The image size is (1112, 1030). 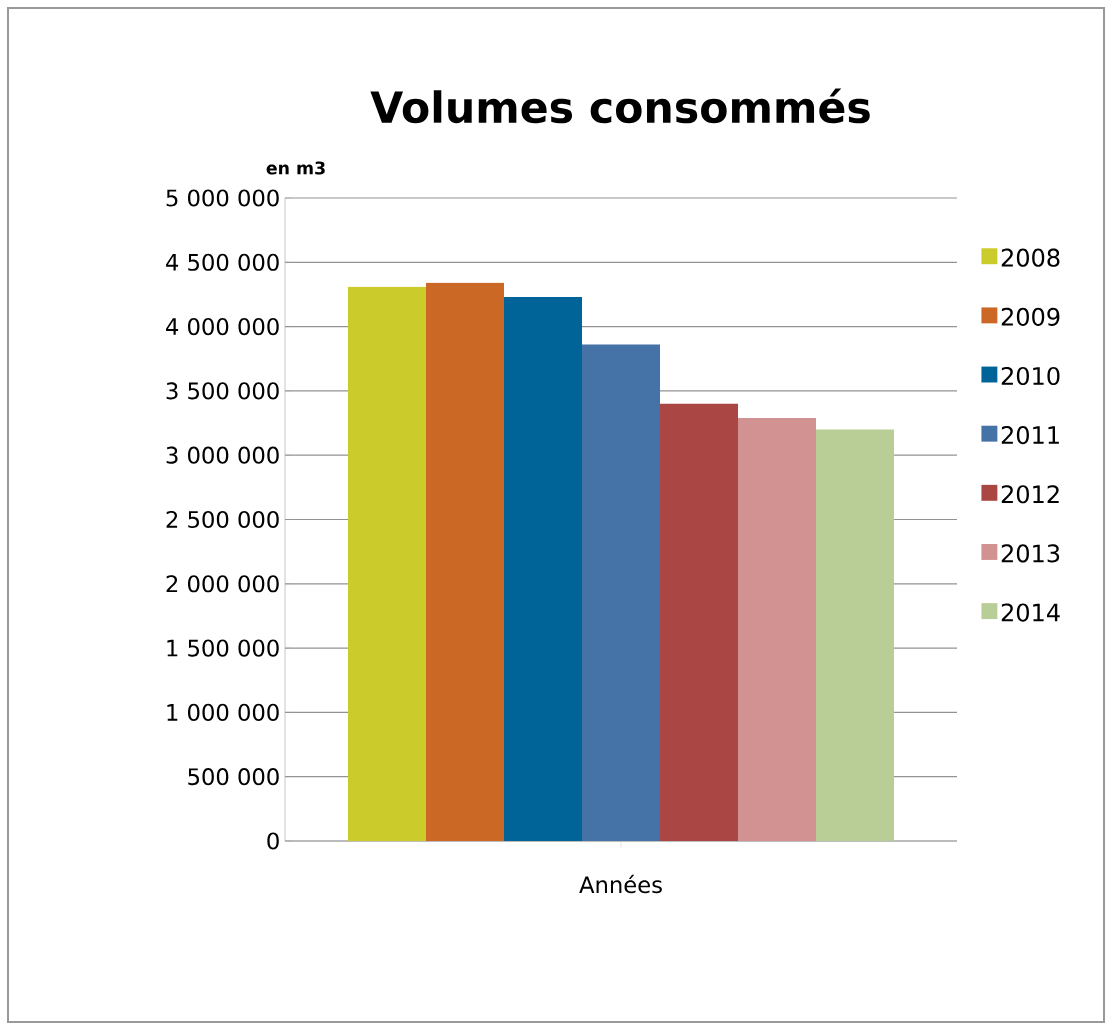 What do you see at coordinates (223, 712) in the screenshot?
I see `y-tick-label: 1 000 000` at bounding box center [223, 712].